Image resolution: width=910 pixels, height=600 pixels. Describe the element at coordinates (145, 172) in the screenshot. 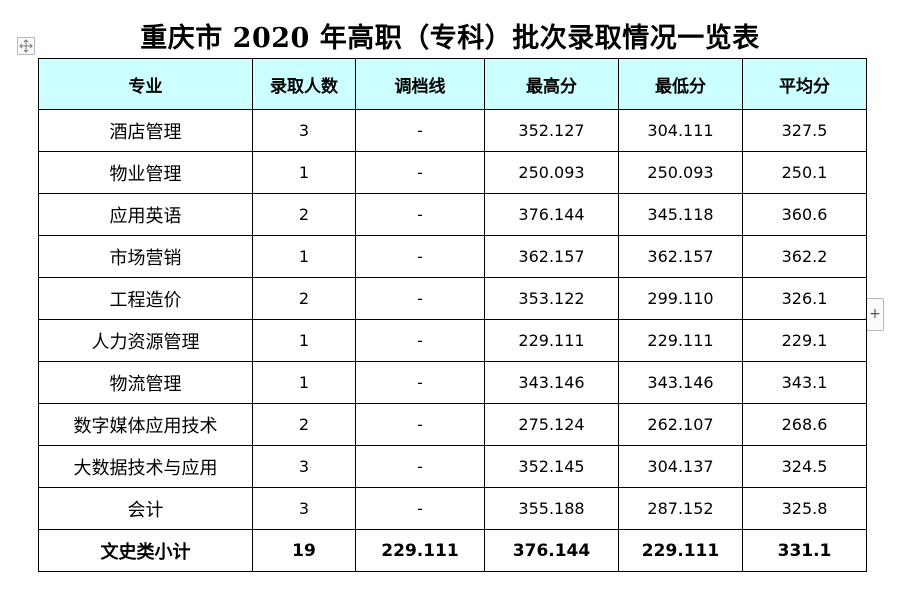

I see `cell-major: 物业管理` at that location.